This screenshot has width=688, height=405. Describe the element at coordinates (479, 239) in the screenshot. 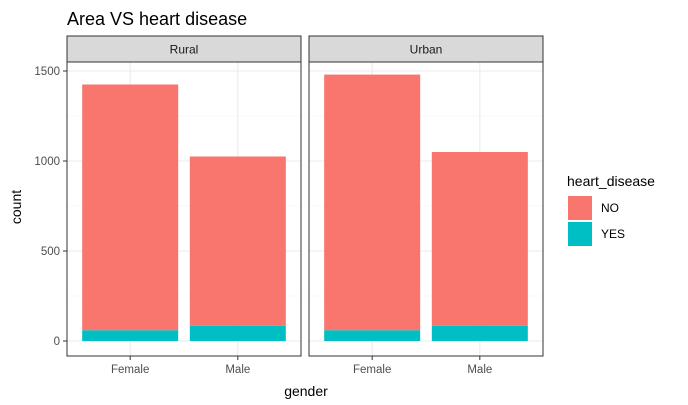

I see `bar-urban-male-no` at that location.